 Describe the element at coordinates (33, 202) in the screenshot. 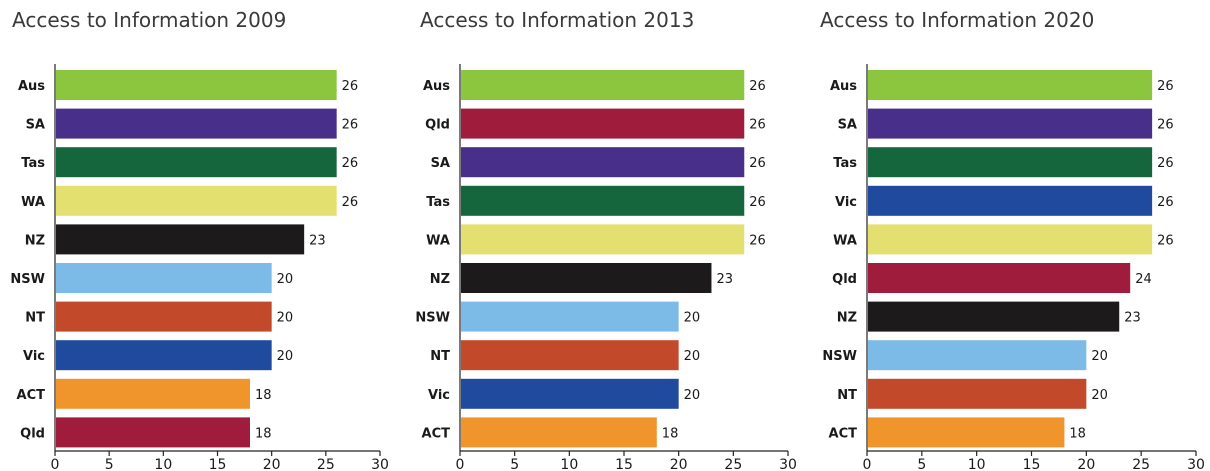

I see `category-label: WA` at that location.